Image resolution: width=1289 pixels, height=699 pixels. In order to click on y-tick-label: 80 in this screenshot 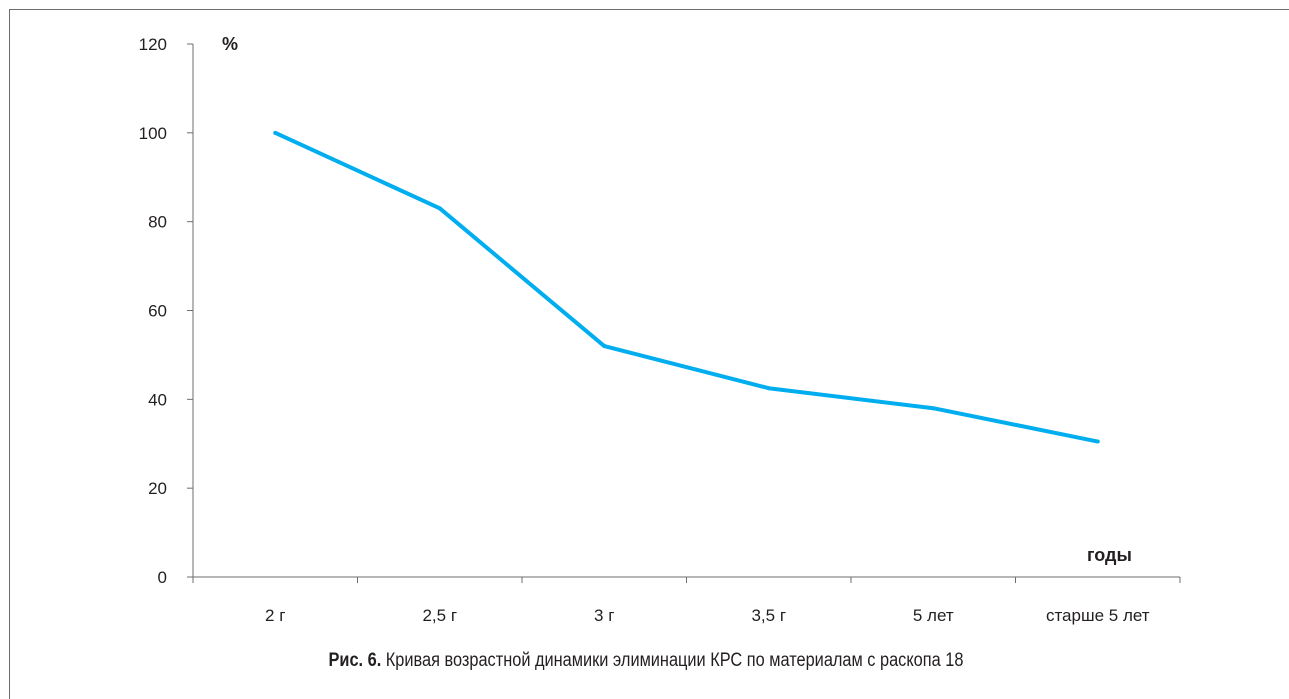, I will do `click(157, 222)`.